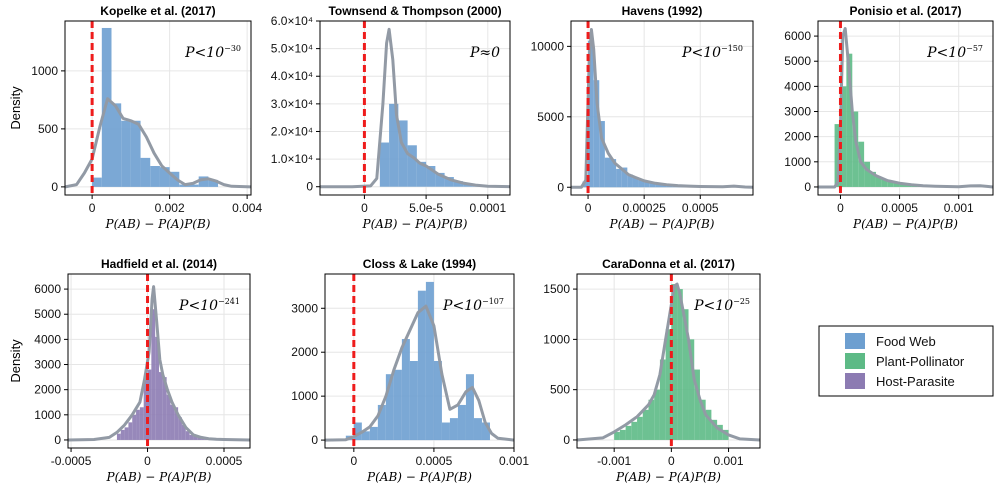 This screenshot has width=999, height=494. I want to click on y-tick-label: 6000, so click(797, 36).